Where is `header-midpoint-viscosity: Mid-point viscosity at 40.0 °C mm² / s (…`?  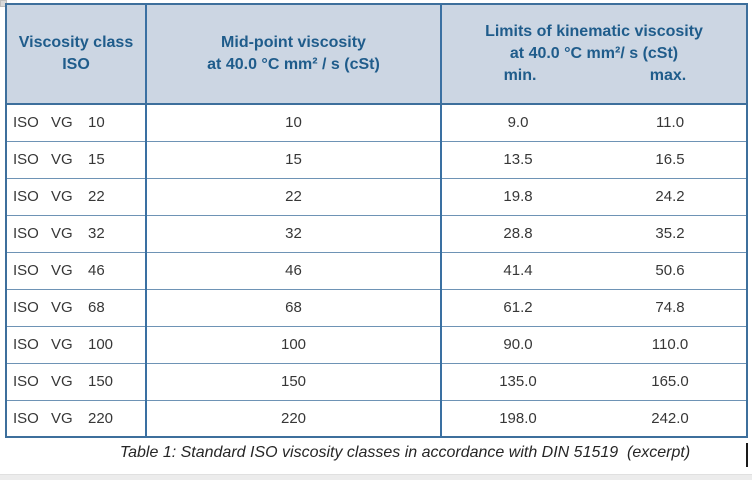
header-midpoint-viscosity: Mid-point viscosity at 40.0 °C mm² / s (… is located at coordinates (293, 54).